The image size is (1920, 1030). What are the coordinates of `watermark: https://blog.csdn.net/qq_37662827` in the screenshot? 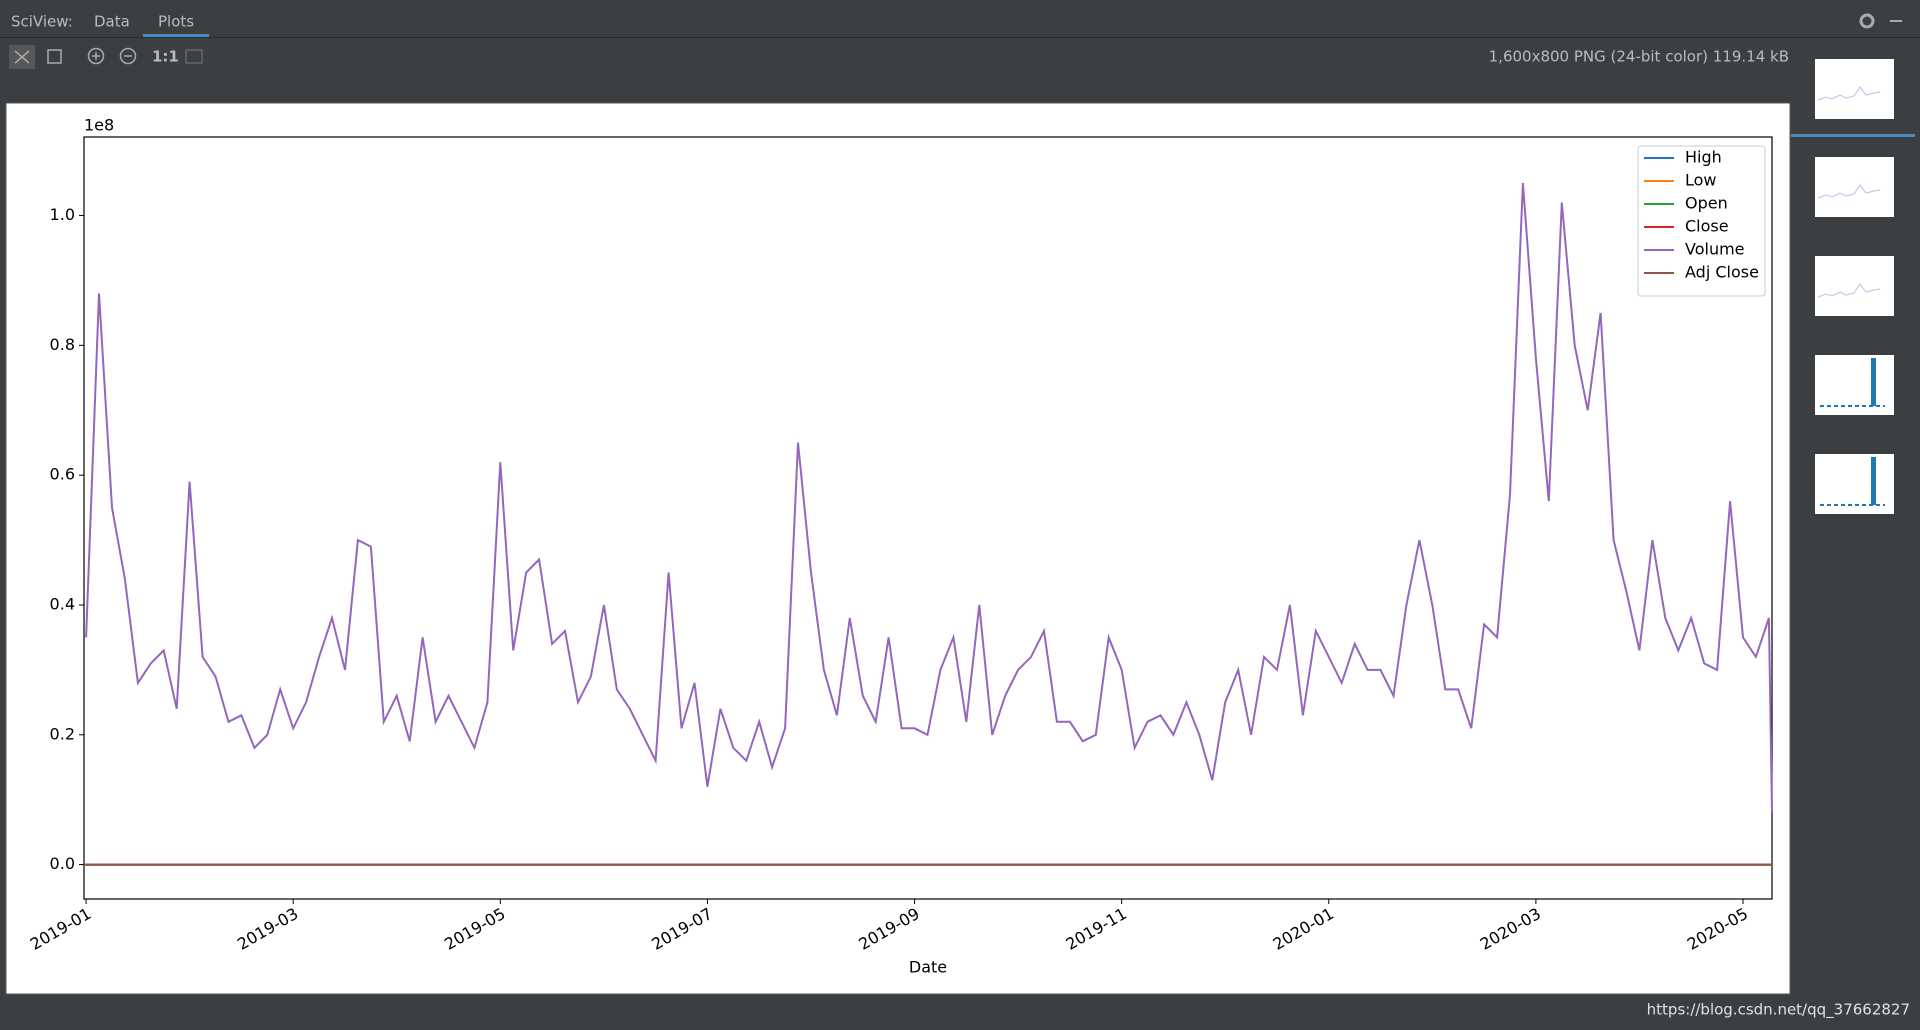 It's located at (1778, 1010).